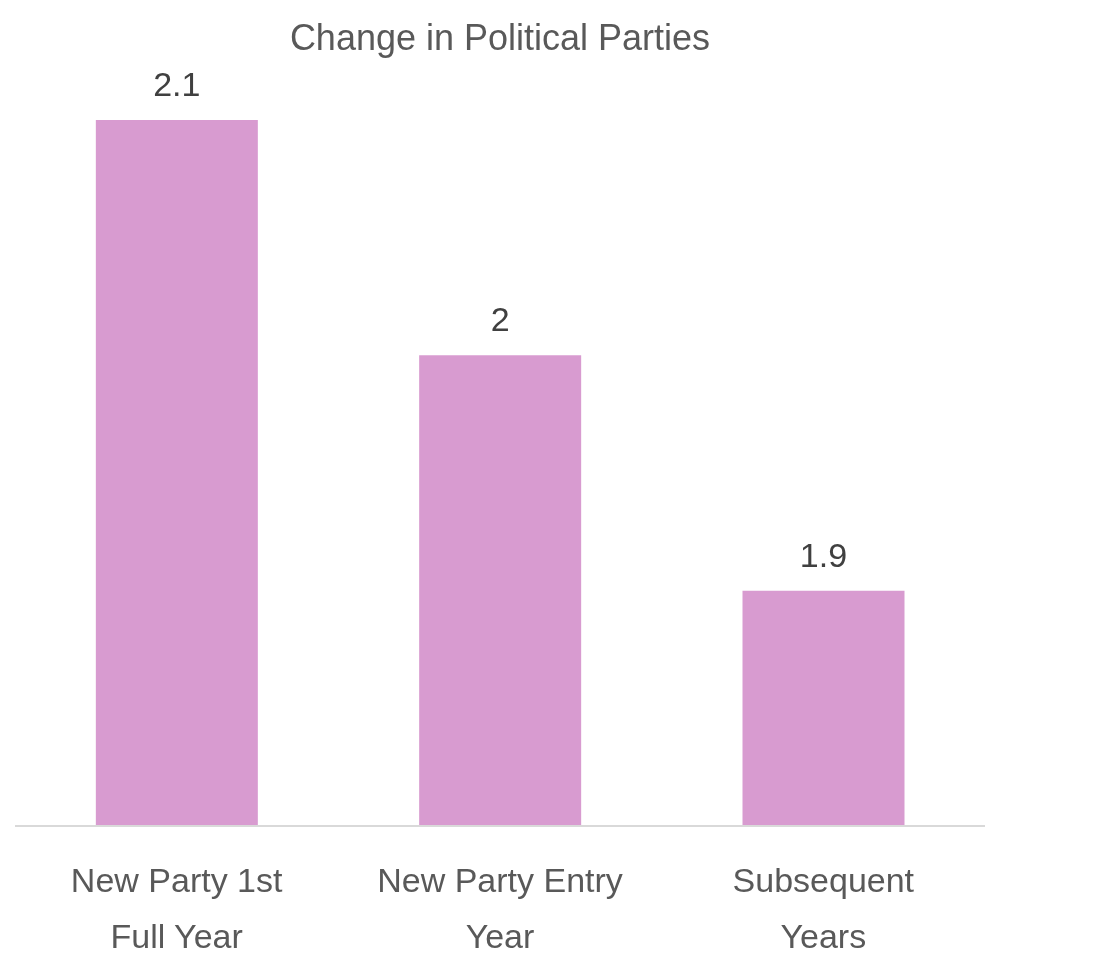 This screenshot has height=963, width=1107. What do you see at coordinates (500, 908) in the screenshot?
I see `x-tick-label: New Party Entry Year` at bounding box center [500, 908].